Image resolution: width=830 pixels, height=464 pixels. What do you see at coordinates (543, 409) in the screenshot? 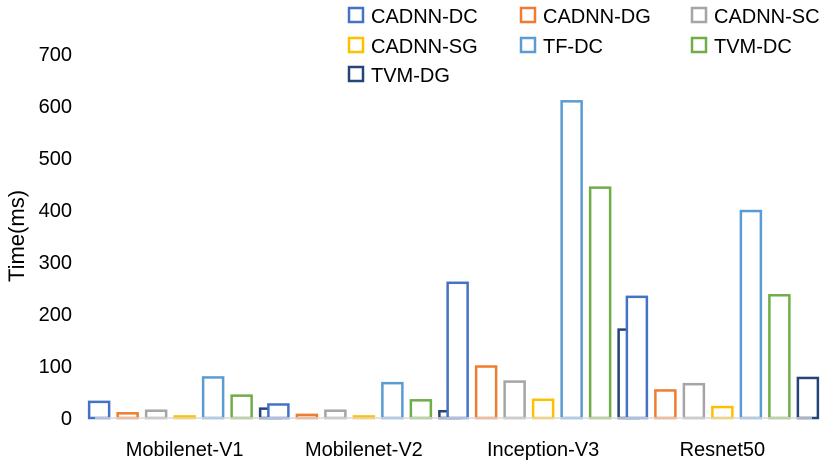
I see `bar-cadnn-sg-inception-v3` at bounding box center [543, 409].